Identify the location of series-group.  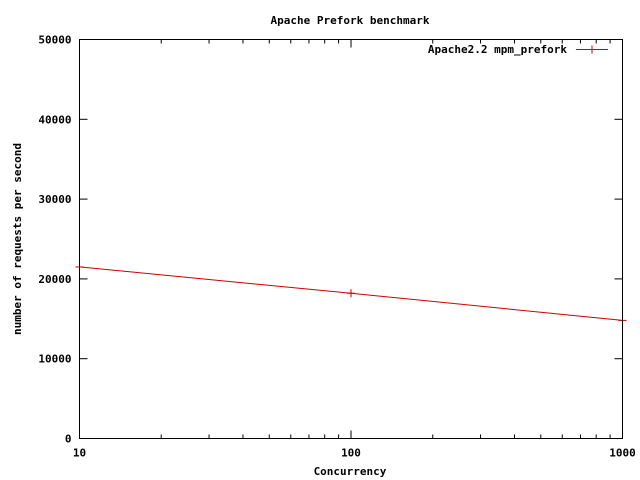
(351, 293).